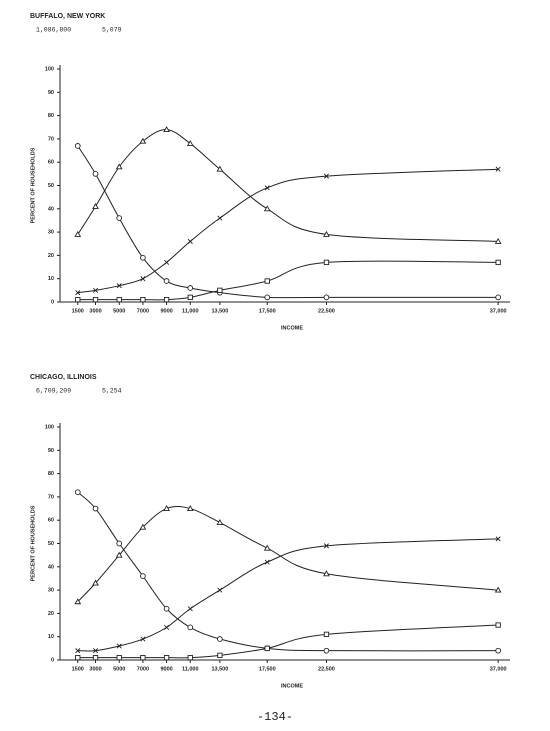 The image size is (550, 731). Describe the element at coordinates (326, 311) in the screenshot. I see `x-tick-label: 22,500` at that location.